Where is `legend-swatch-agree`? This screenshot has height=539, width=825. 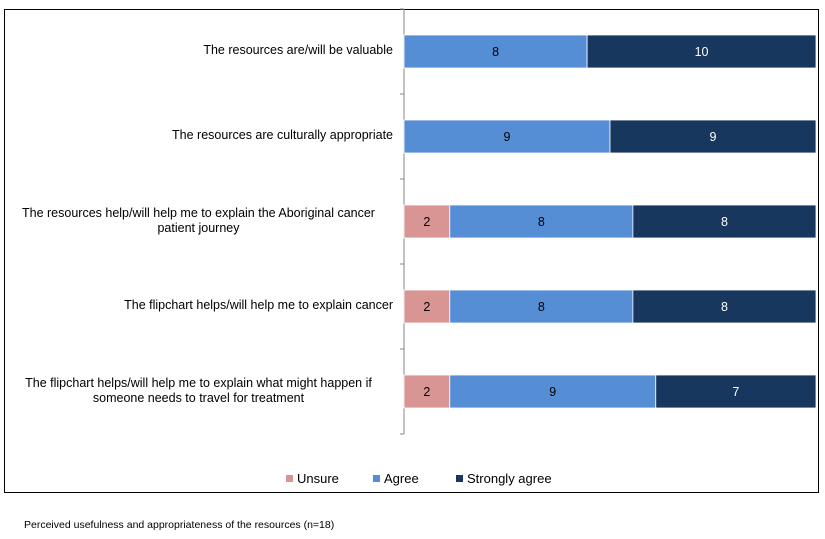
legend-swatch-agree is located at coordinates (376, 478).